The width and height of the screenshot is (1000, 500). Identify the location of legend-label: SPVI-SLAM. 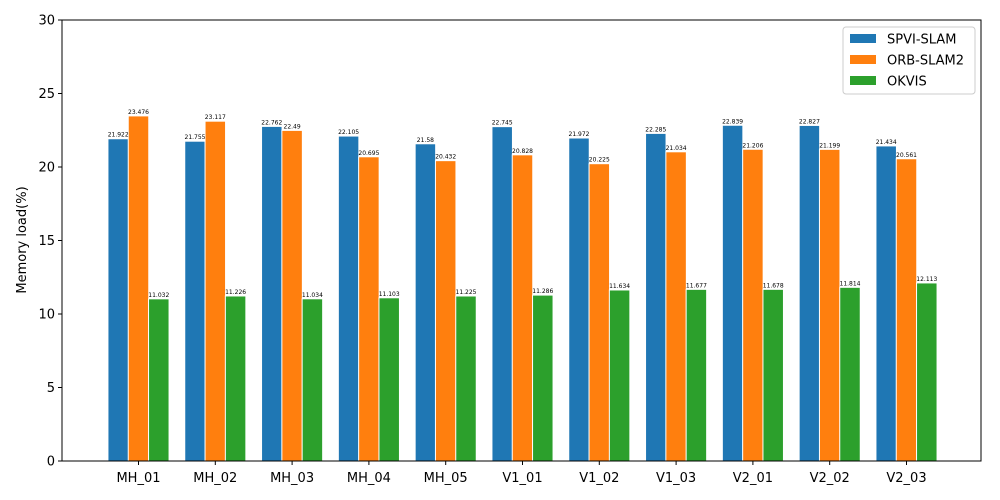
(921, 40).